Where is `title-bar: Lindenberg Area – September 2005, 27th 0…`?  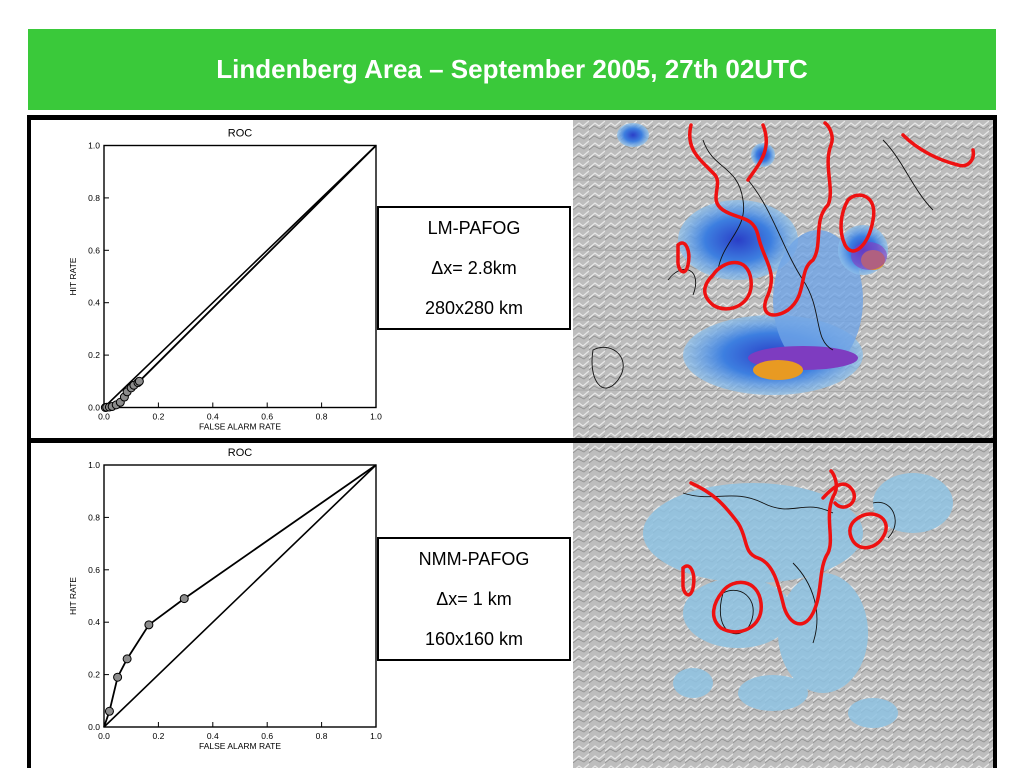 title-bar: Lindenberg Area – September 2005, 27th 0… is located at coordinates (512, 69).